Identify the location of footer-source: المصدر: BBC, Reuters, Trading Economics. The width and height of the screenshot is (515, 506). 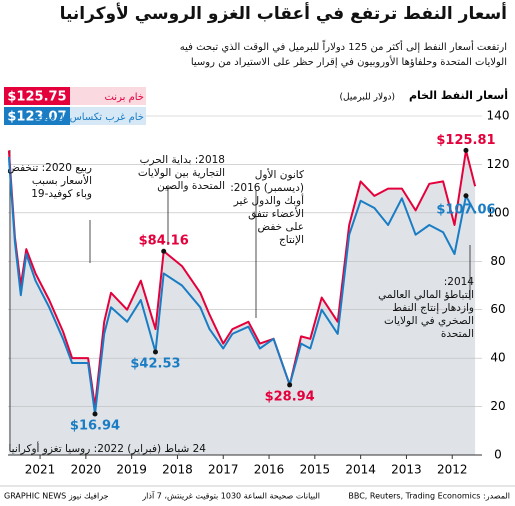
(429, 496).